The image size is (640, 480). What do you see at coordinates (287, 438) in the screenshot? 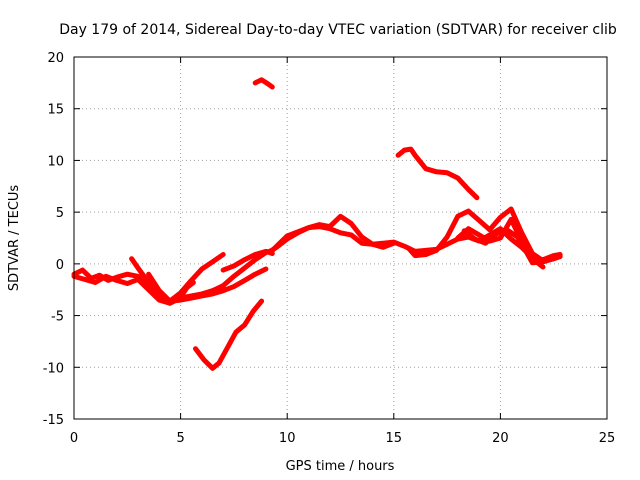
I see `x-tick-label: 10` at bounding box center [287, 438].